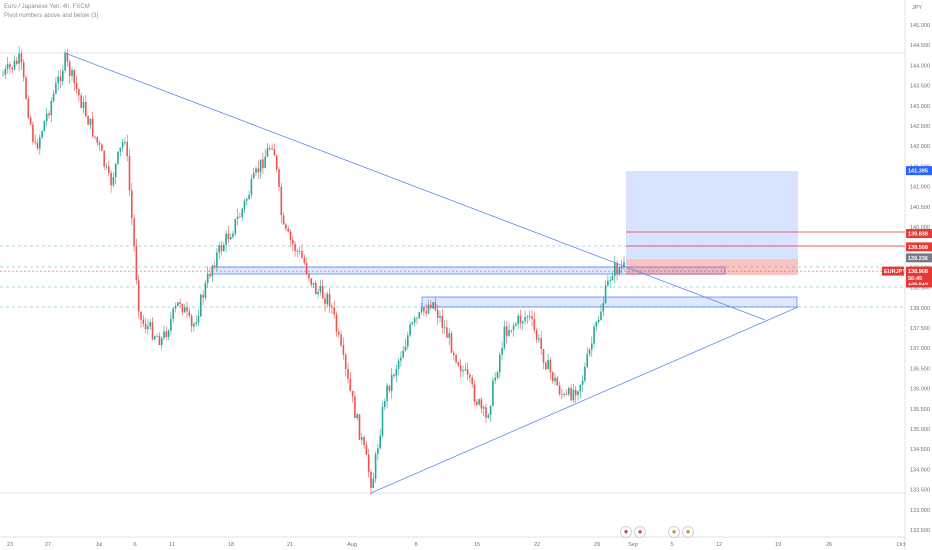  Describe the element at coordinates (51, 16) in the screenshot. I see `indicator-label: Pivot numbers above and below (3)` at that location.